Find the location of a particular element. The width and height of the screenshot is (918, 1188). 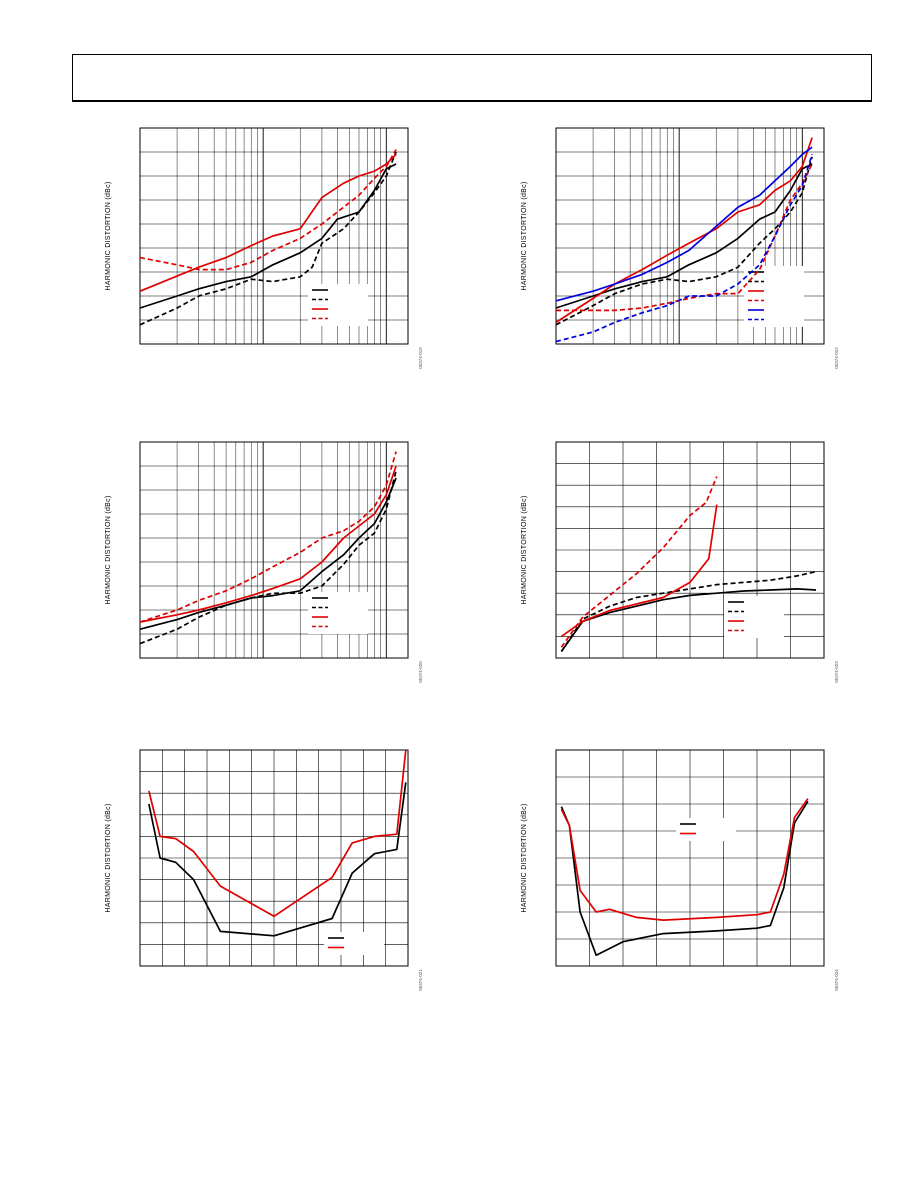

chart-4: HARMONIC DISTORTION (dBc) 05374-023 is located at coordinates (681, 566).